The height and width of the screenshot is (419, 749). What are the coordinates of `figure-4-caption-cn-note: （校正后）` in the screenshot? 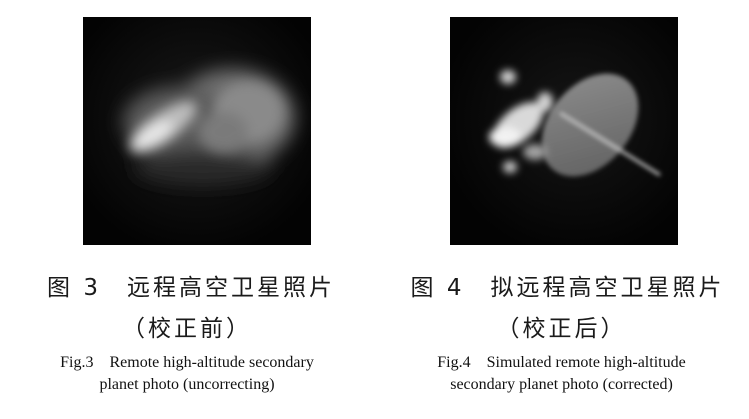 It's located at (561, 329).